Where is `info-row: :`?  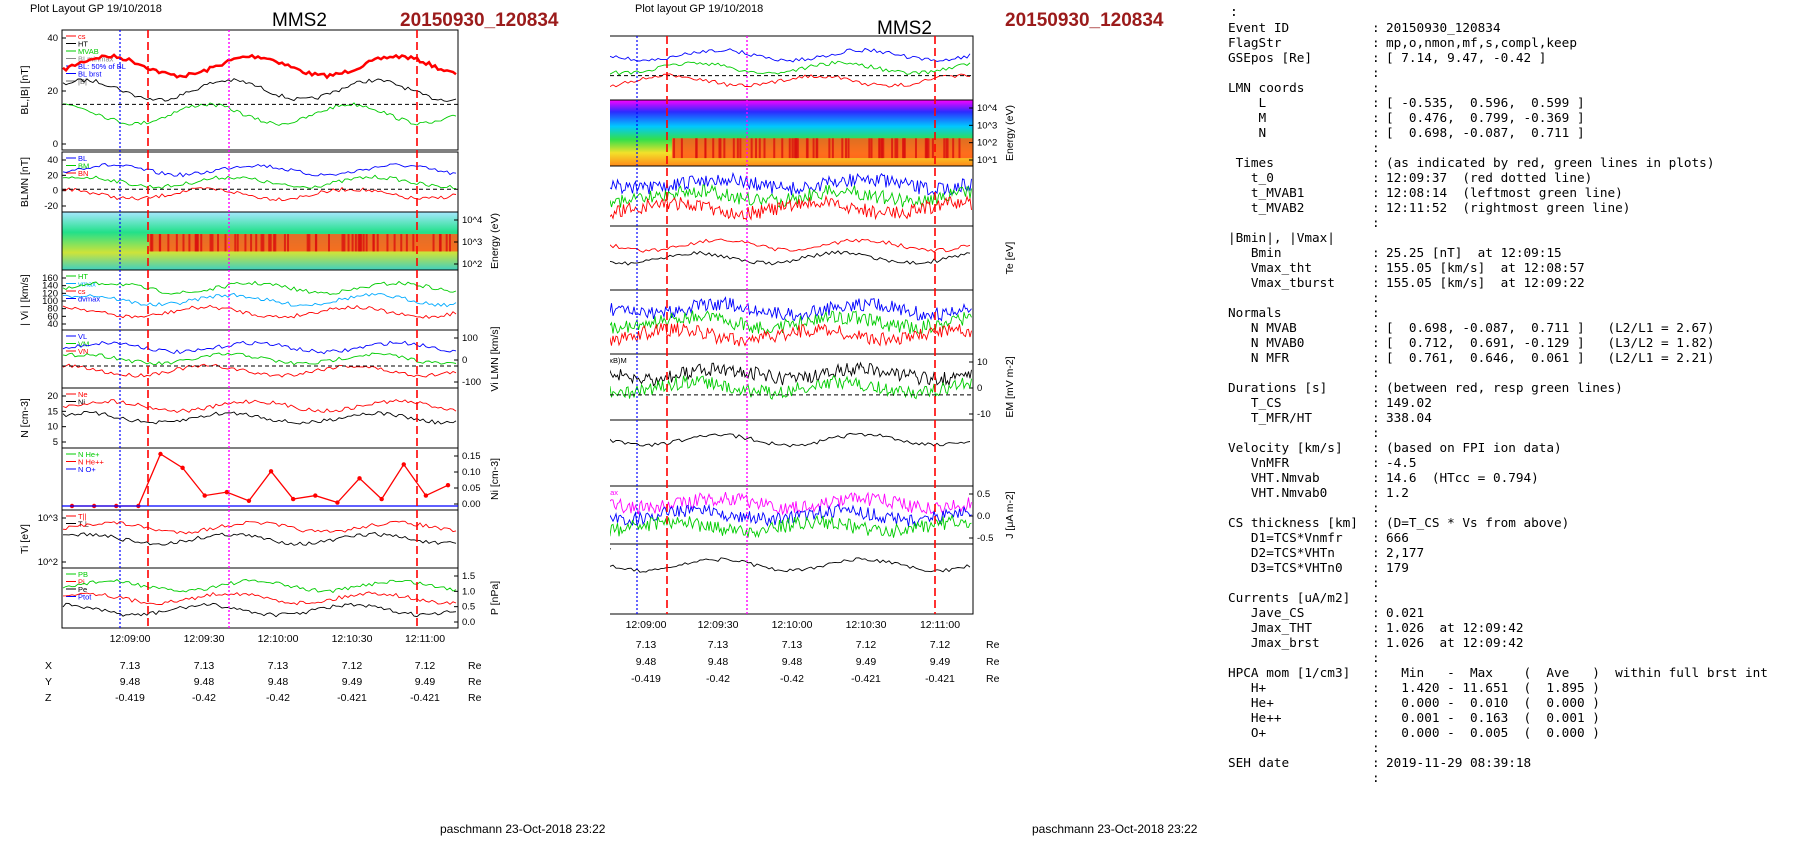 info-row: : is located at coordinates (1513, 72).